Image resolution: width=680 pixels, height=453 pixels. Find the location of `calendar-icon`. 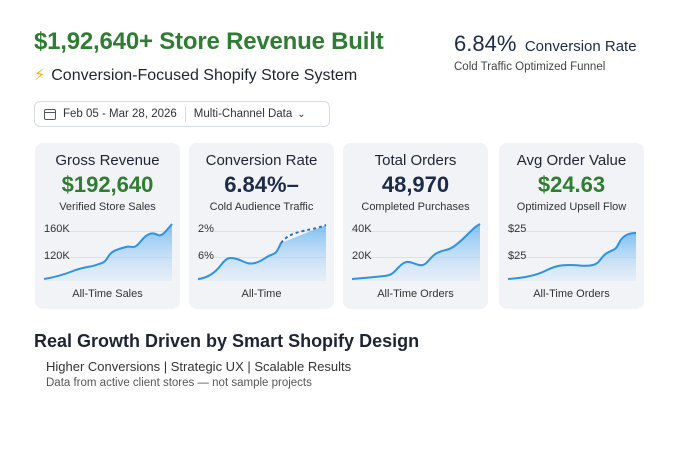

calendar-icon is located at coordinates (50, 114).